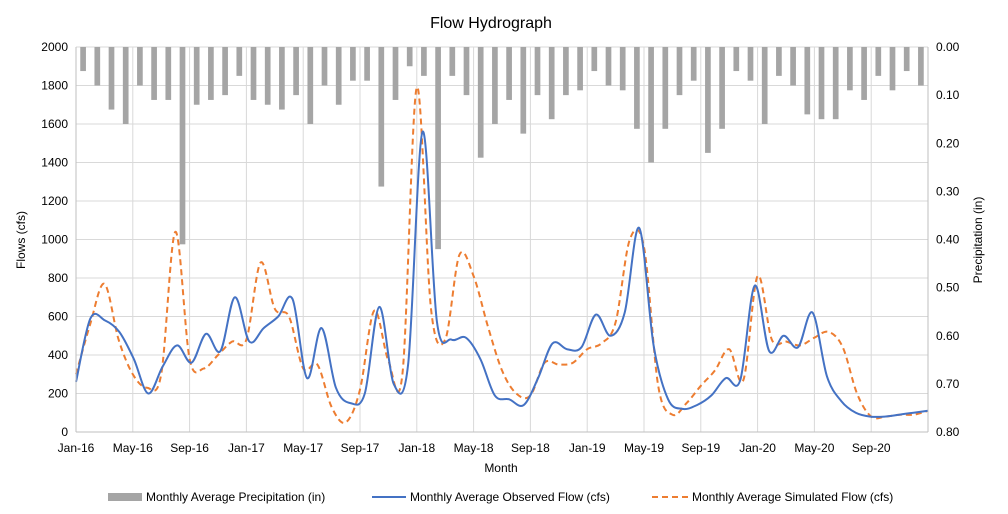 Image resolution: width=1008 pixels, height=514 pixels. Describe the element at coordinates (360, 448) in the screenshot. I see `x-tick-label: Sep-17` at that location.